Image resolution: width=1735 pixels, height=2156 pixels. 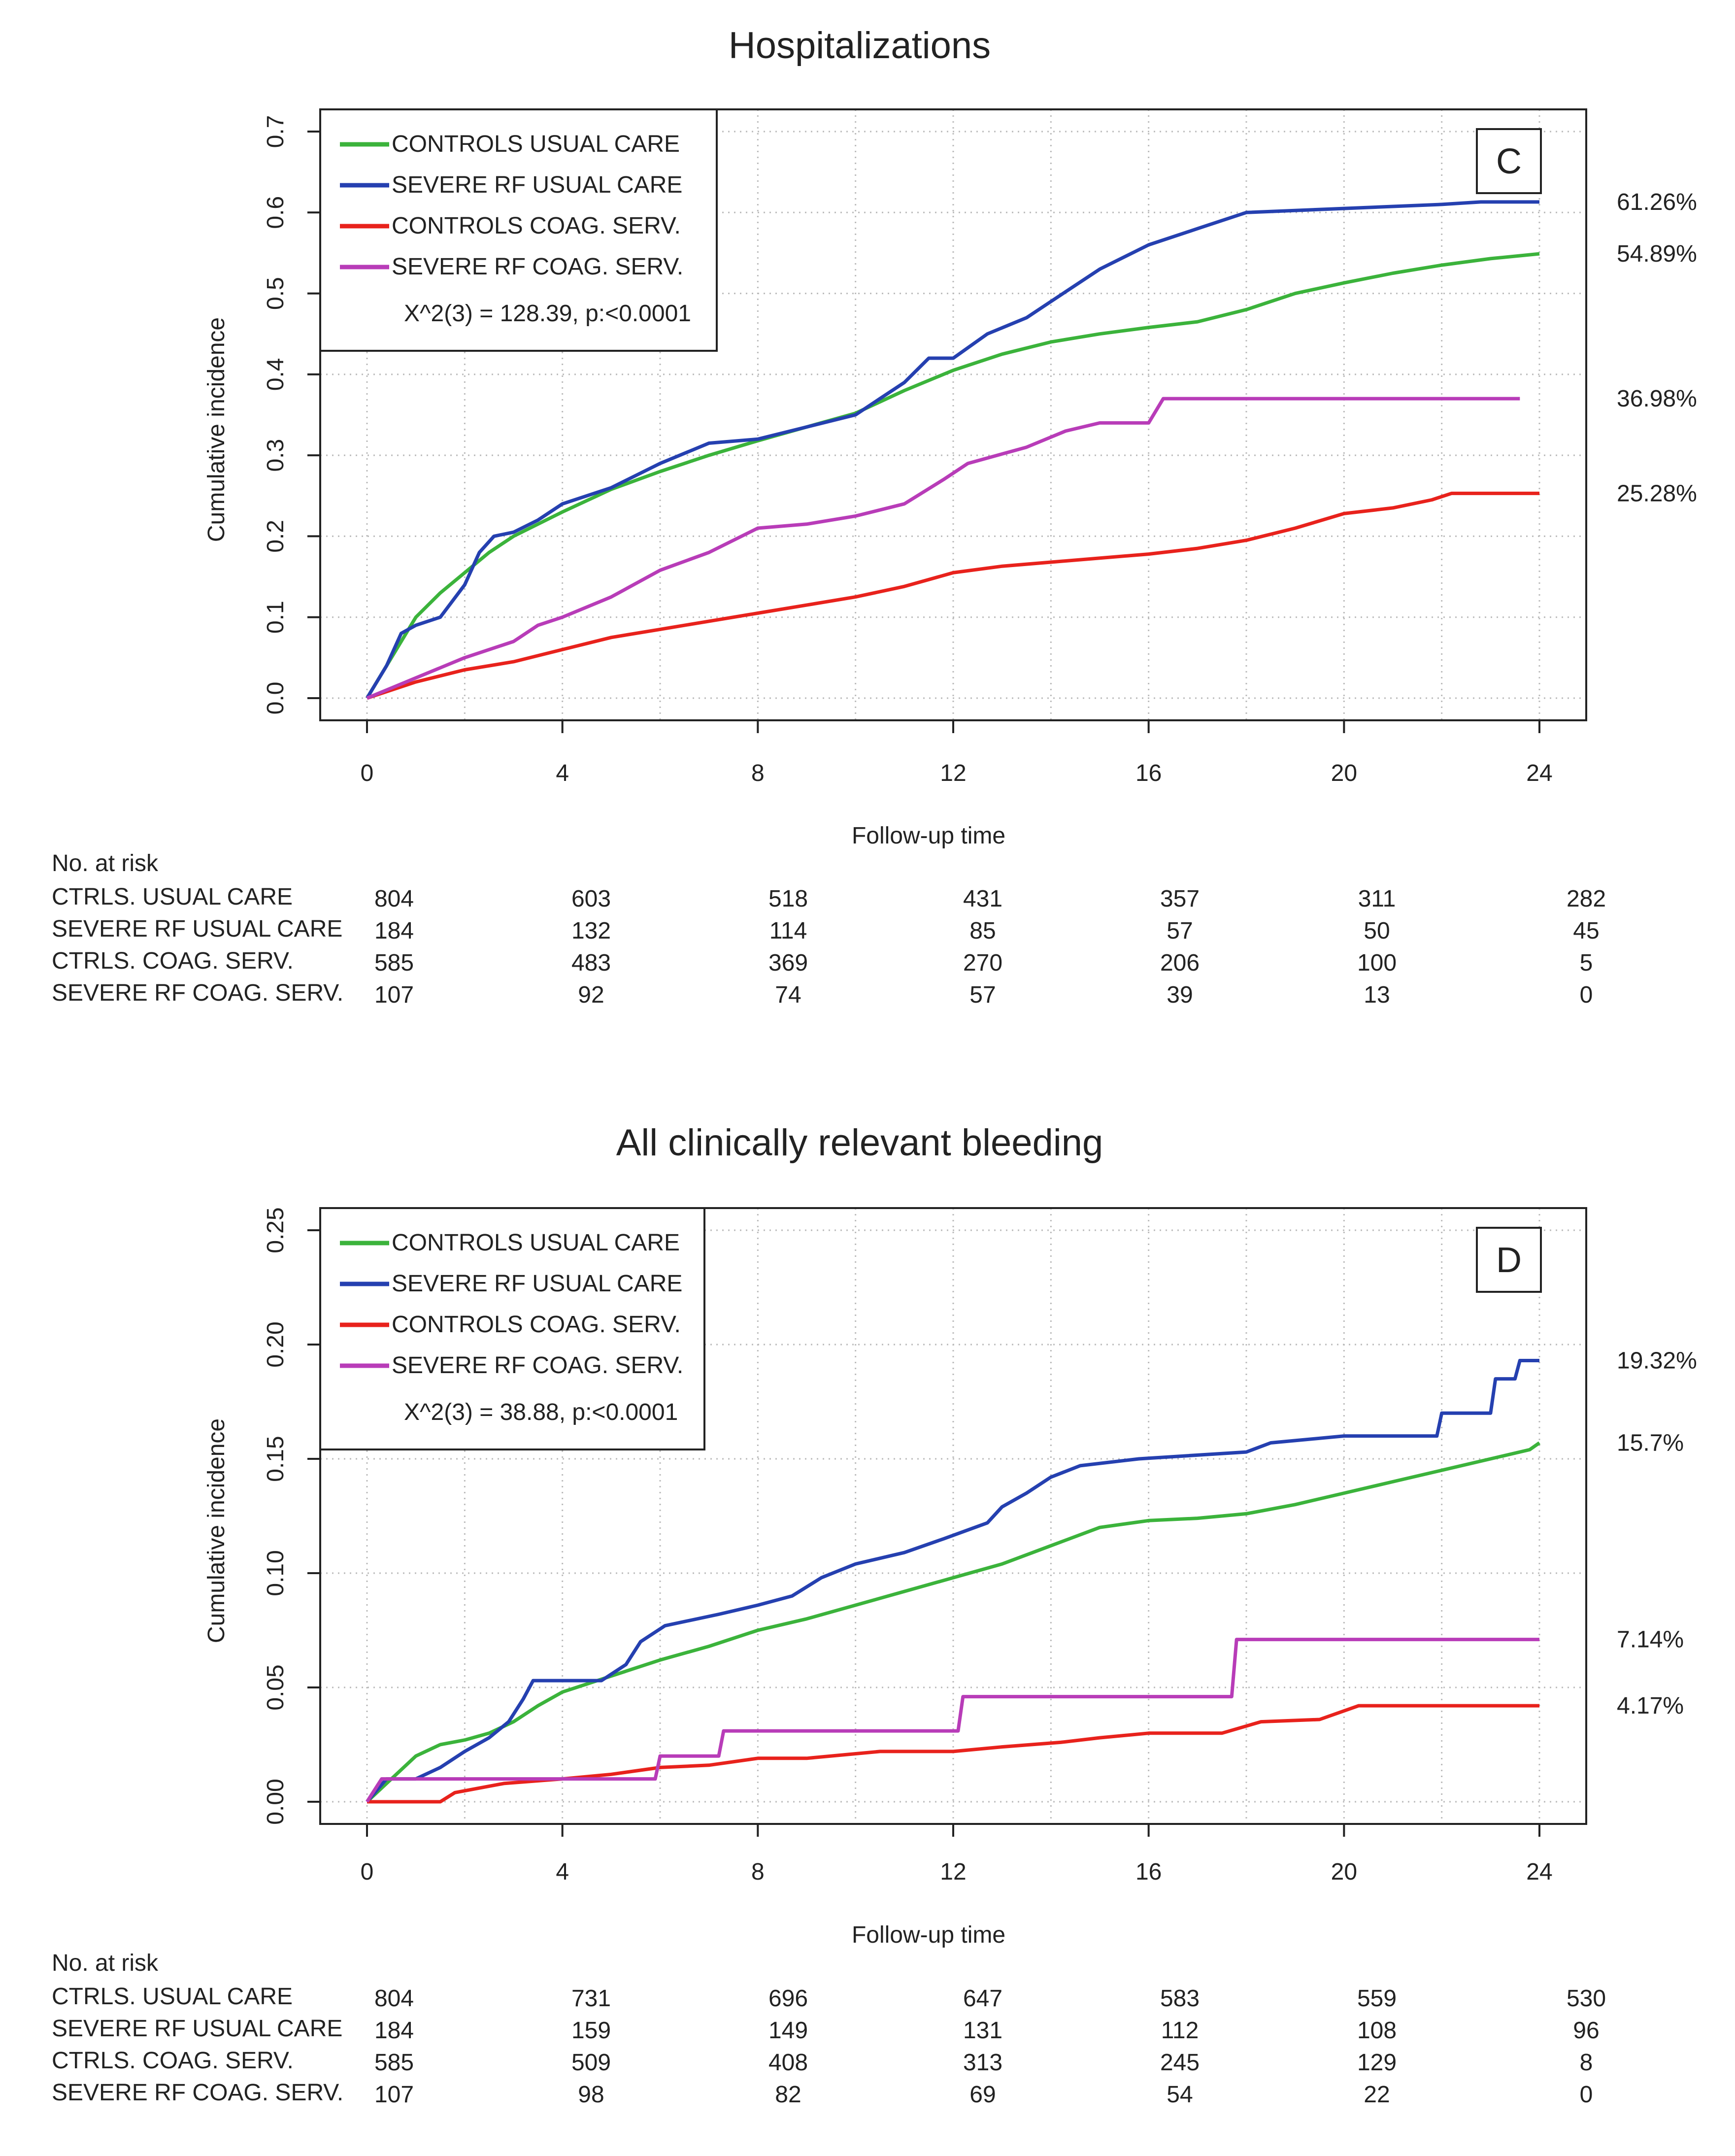 I want to click on y-tick-label: 0.00, so click(x=276, y=1802).